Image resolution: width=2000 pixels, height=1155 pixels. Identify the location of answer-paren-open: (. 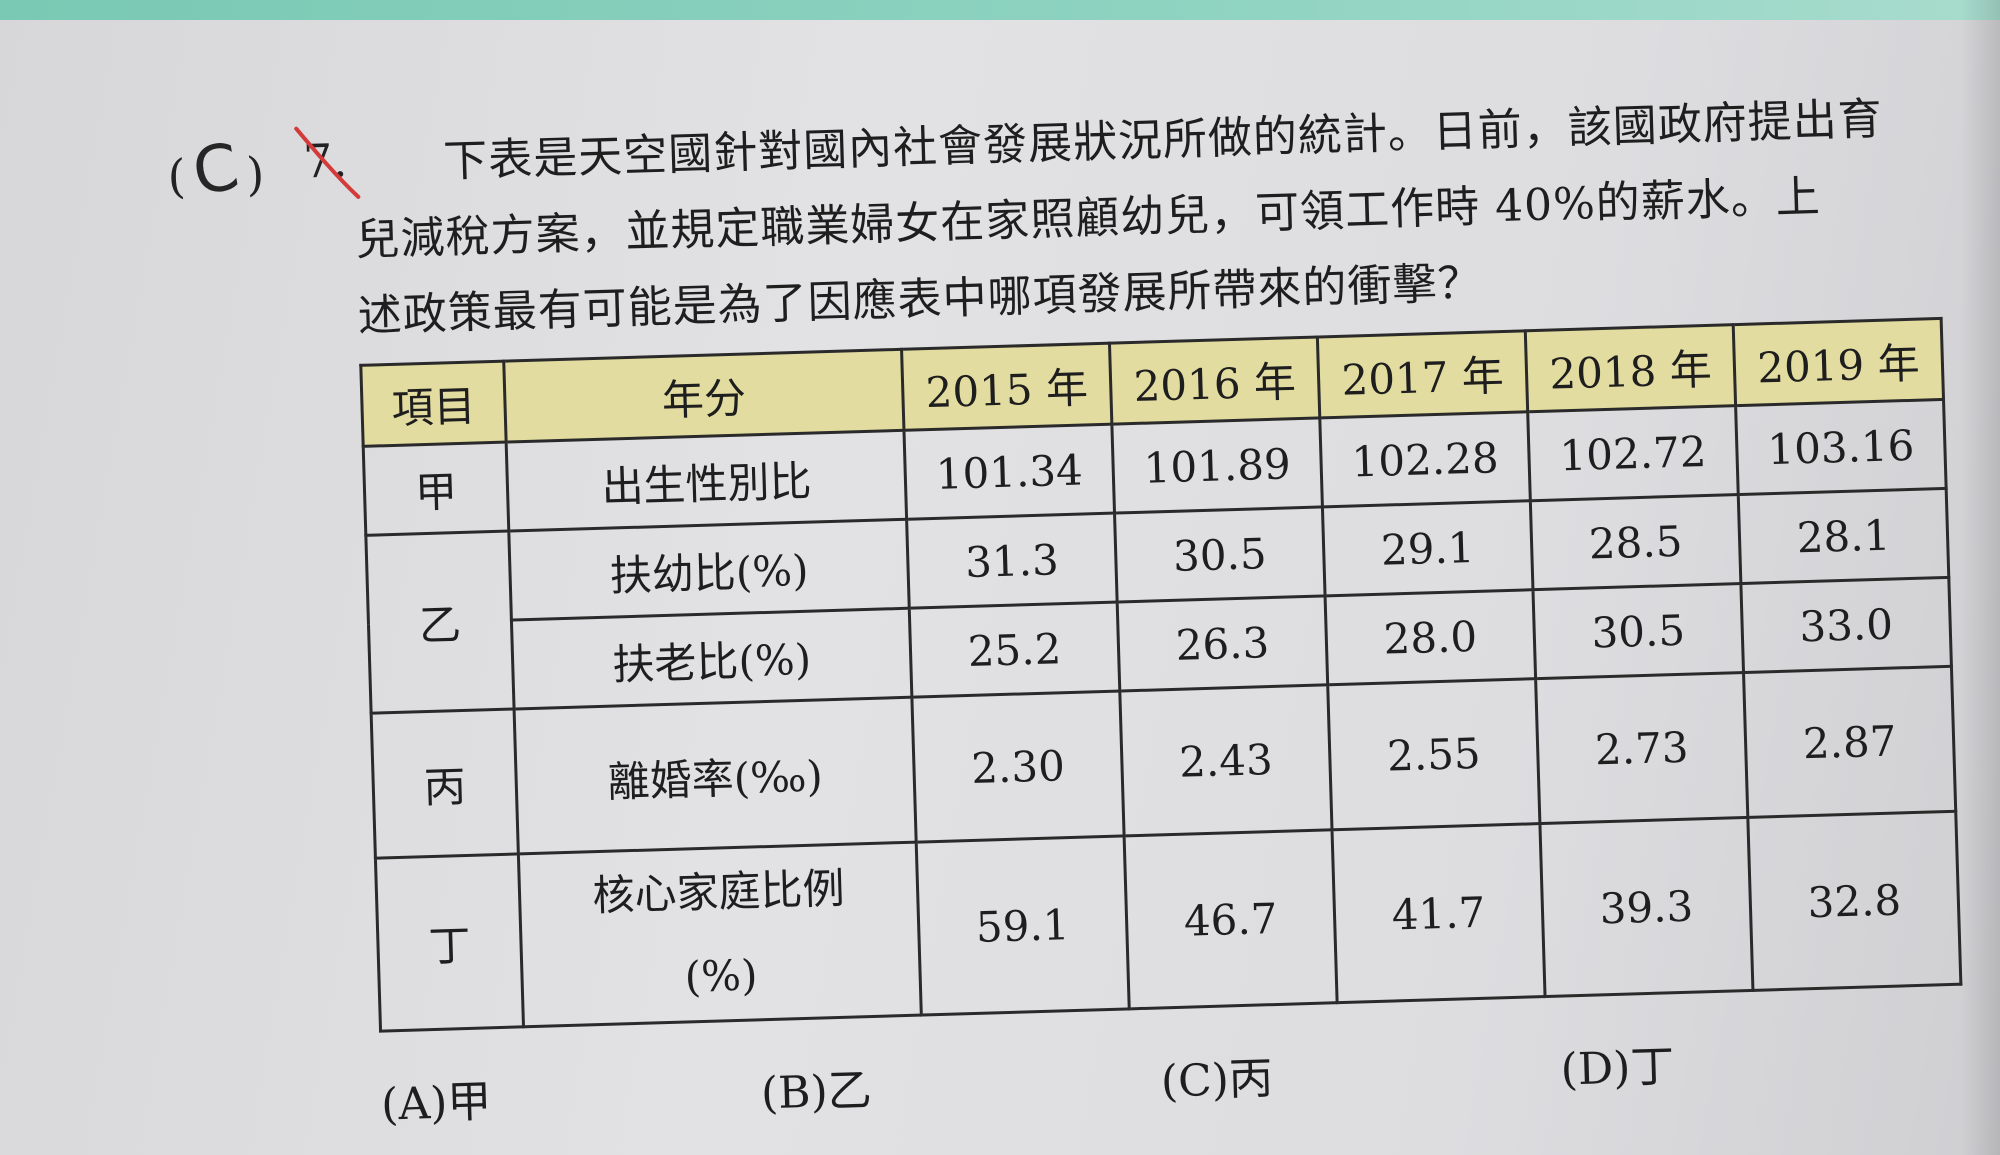
(177, 176).